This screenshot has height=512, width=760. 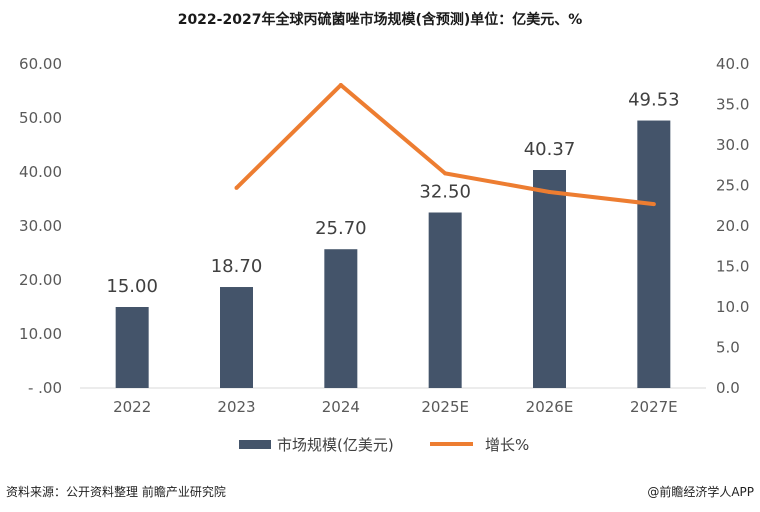 What do you see at coordinates (40, 172) in the screenshot?
I see `left-tick-label: 40.00` at bounding box center [40, 172].